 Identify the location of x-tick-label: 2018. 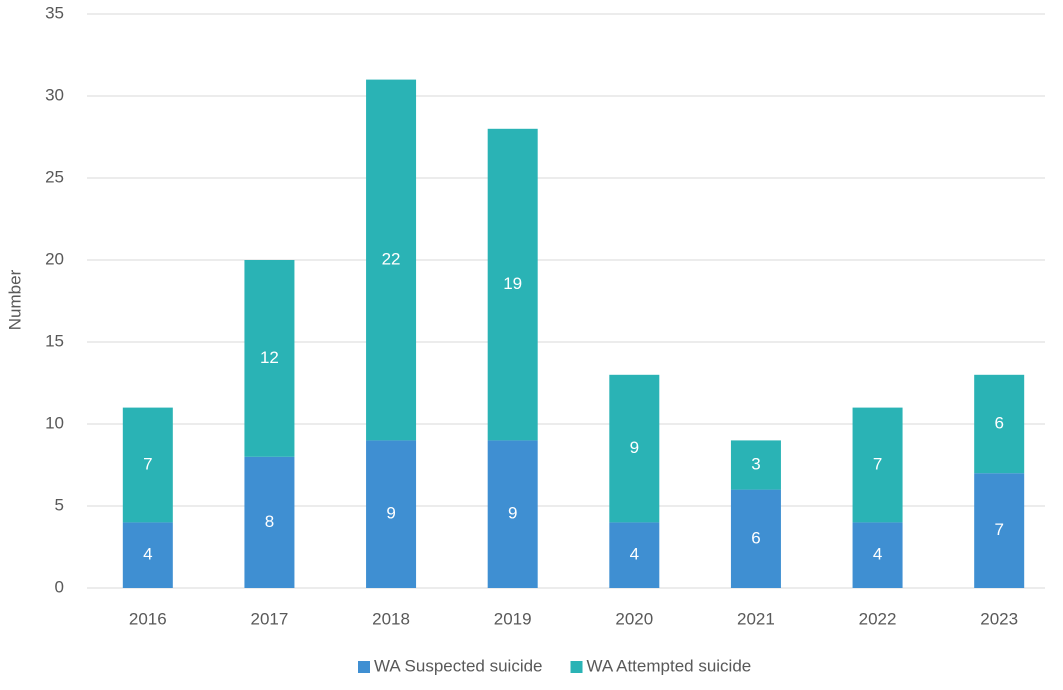
(391, 618).